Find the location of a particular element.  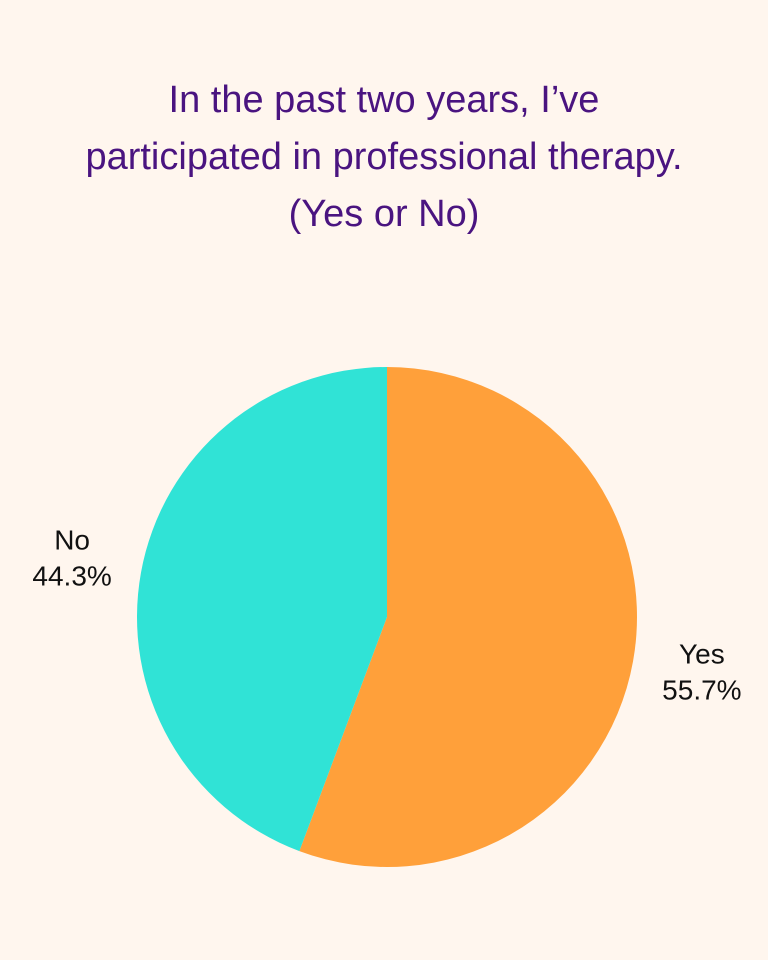

slice-value-label: 55.7% is located at coordinates (701, 689).